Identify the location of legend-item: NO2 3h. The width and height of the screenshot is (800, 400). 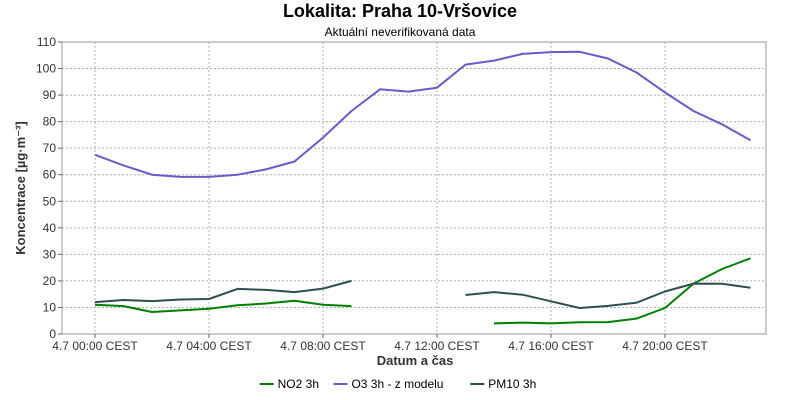
(298, 384).